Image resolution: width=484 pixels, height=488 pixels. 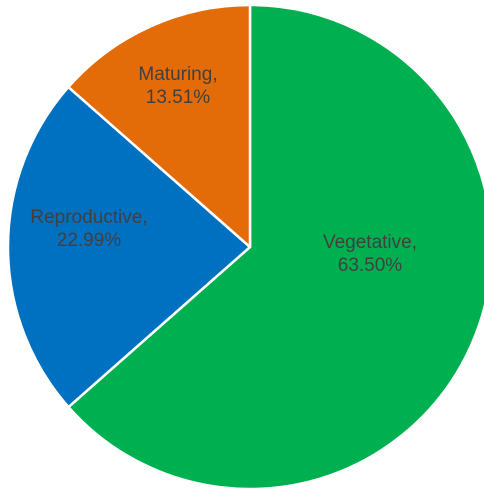 I want to click on data-label-reproductive: Reproductive, 22.99%, so click(x=88, y=229).